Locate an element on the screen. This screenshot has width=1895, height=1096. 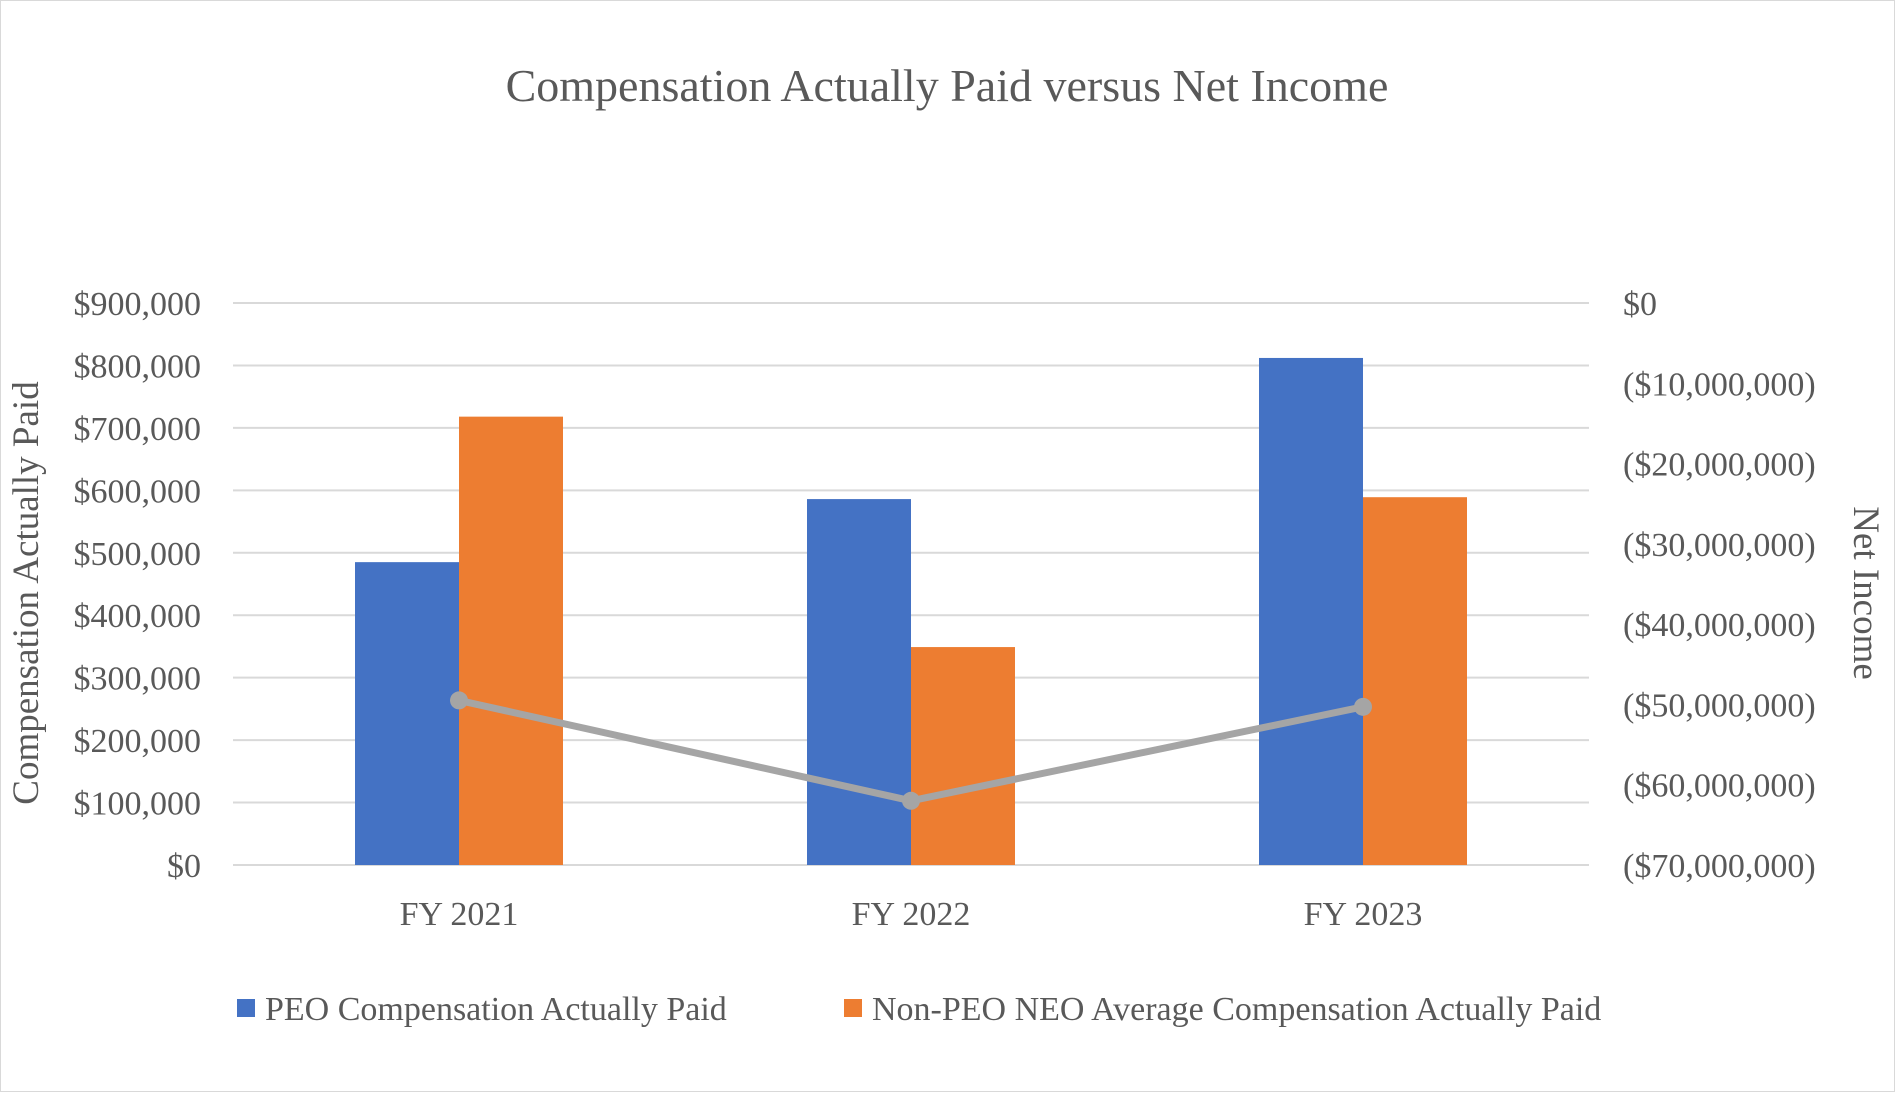
left-tick-label: $0 is located at coordinates (184, 866).